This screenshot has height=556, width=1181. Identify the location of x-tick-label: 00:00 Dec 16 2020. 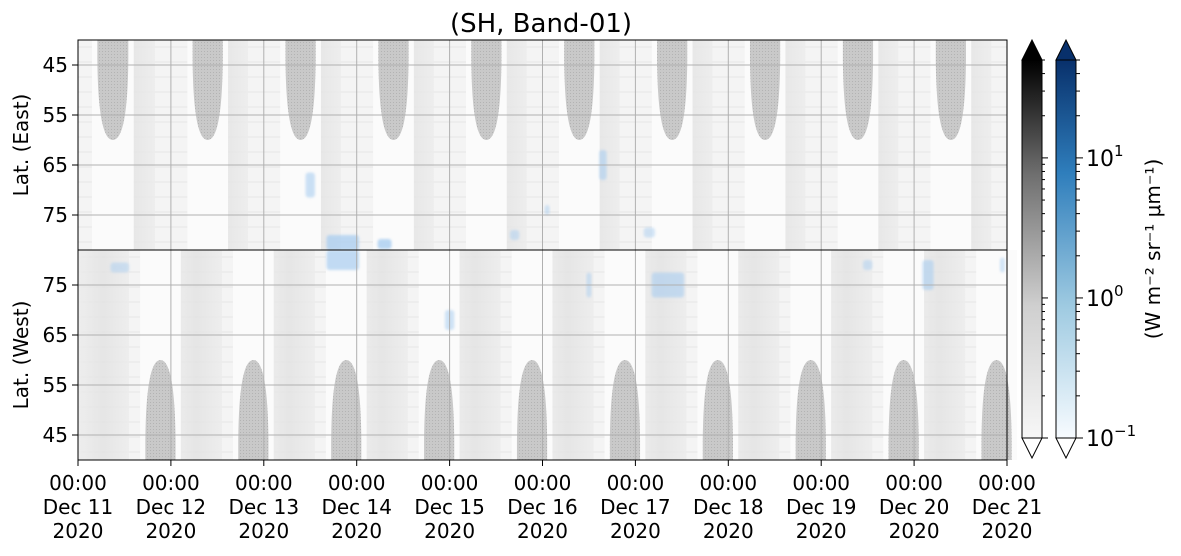
(542, 507).